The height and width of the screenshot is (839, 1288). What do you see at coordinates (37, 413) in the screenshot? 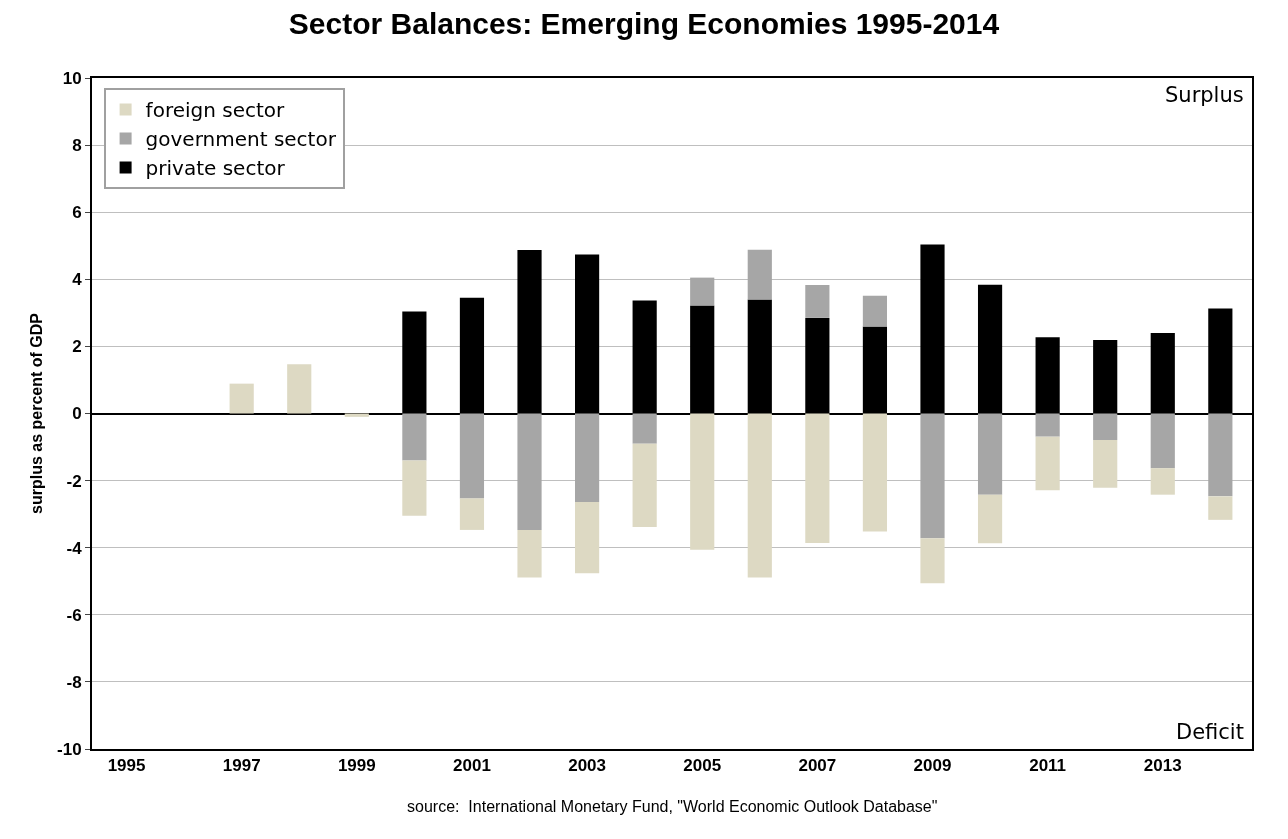
I see `y-axis-title: surplus as percent of GDP` at bounding box center [37, 413].